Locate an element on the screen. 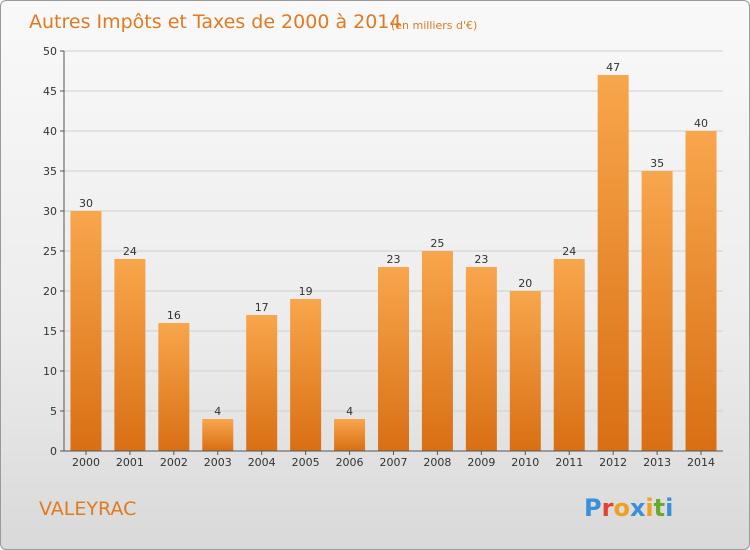  x-tick-label: 2008 is located at coordinates (437, 462).